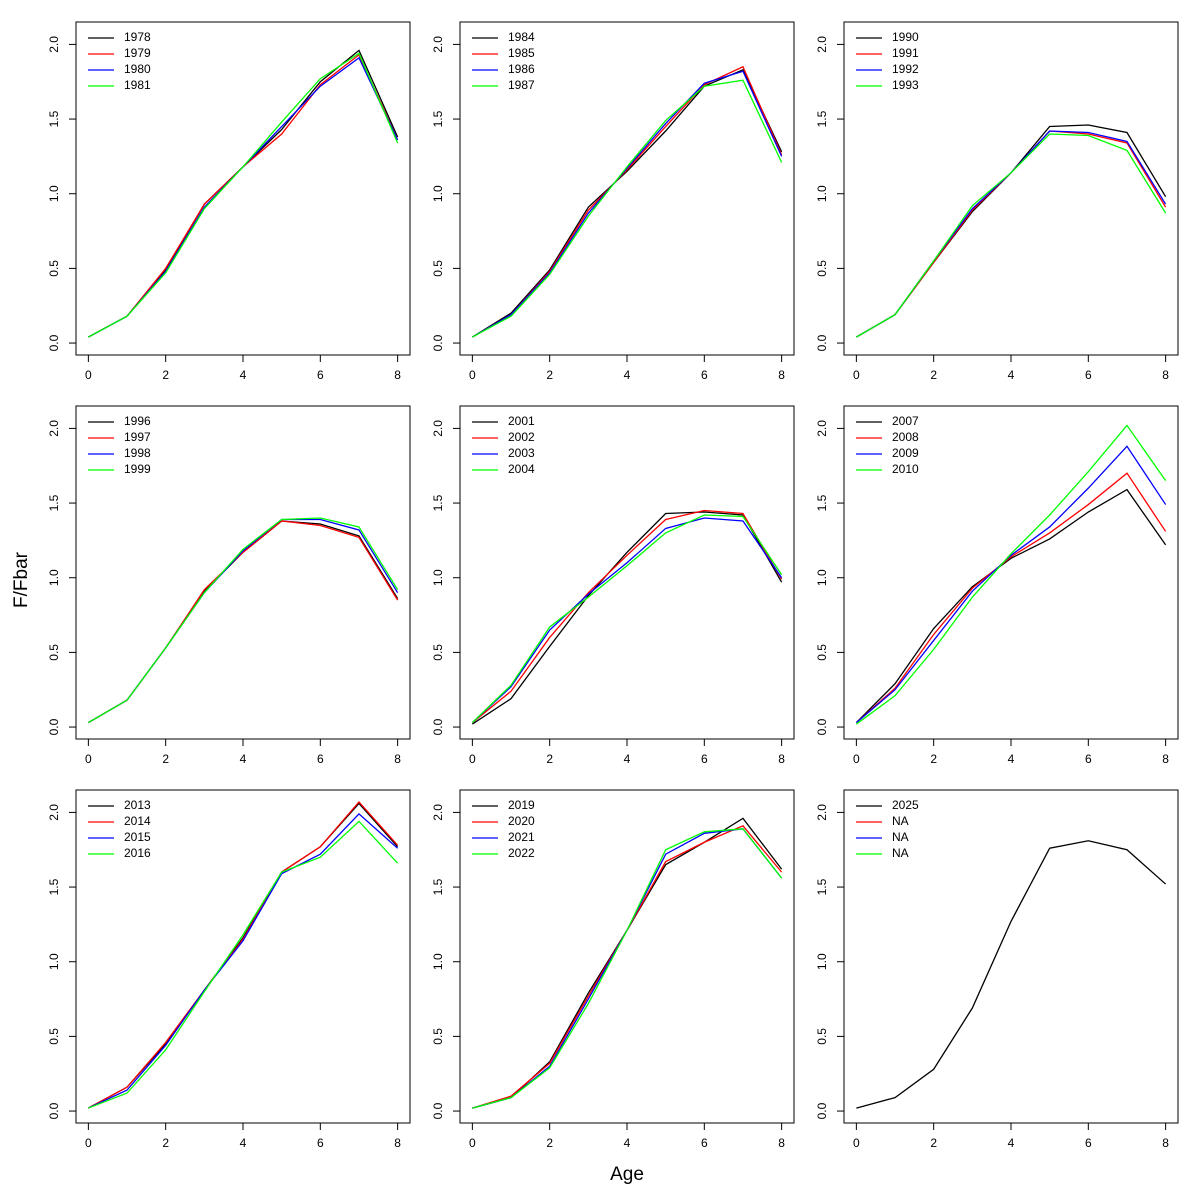 The height and width of the screenshot is (1200, 1200). What do you see at coordinates (521, 421) in the screenshot?
I see `legend-label: 2001` at bounding box center [521, 421].